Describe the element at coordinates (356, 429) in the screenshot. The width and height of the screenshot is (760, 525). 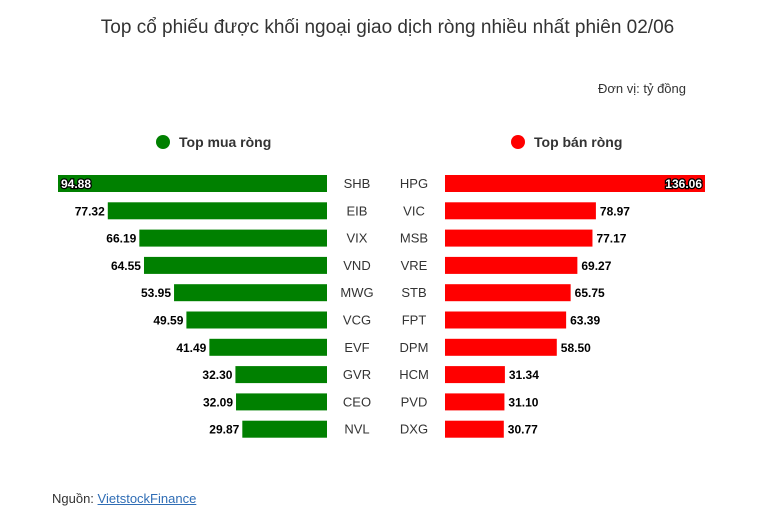
I see `buy-category-label: NVL` at that location.